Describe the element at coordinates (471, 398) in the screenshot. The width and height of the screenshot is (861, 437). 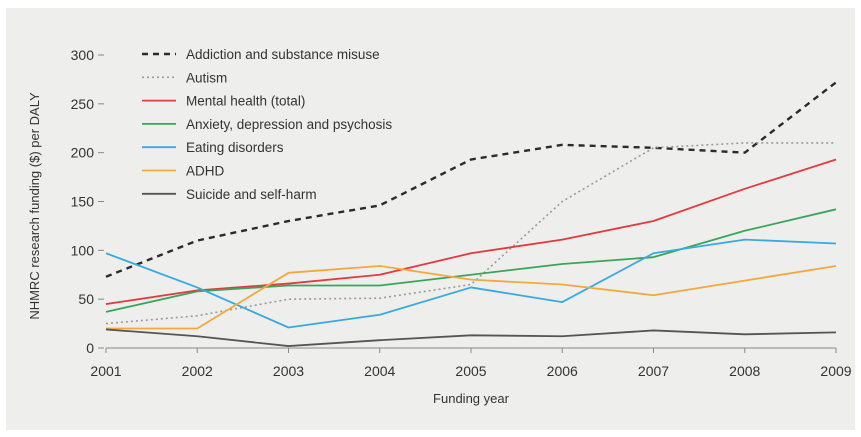
I see `x-axis-title: Funding year` at that location.